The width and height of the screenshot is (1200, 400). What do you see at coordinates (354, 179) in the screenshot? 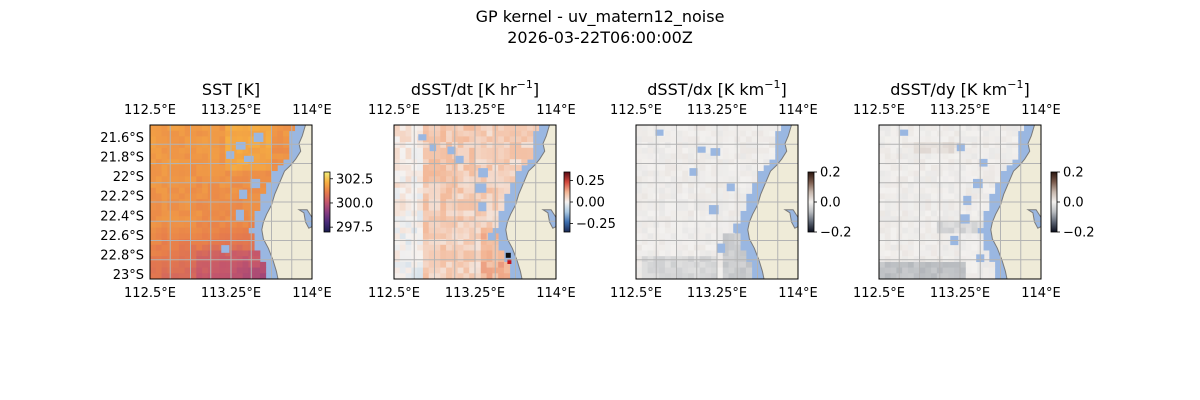
I see `colorbar-tick-label: 302.5` at bounding box center [354, 179].